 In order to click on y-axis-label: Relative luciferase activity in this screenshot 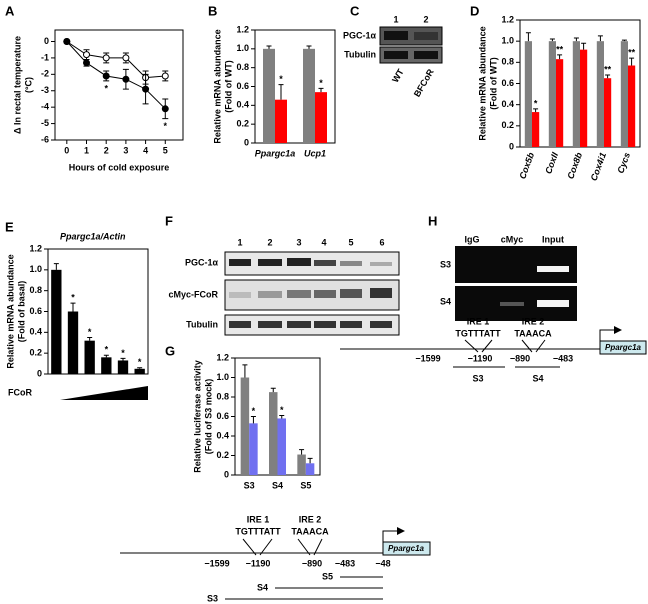, I will do `click(197, 416)`.